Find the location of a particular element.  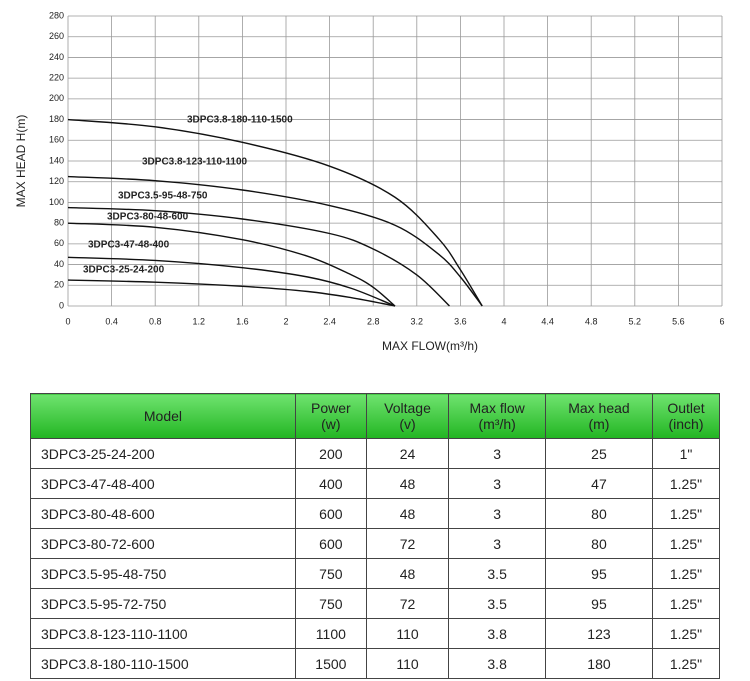

table-cell: 72 is located at coordinates (407, 603).